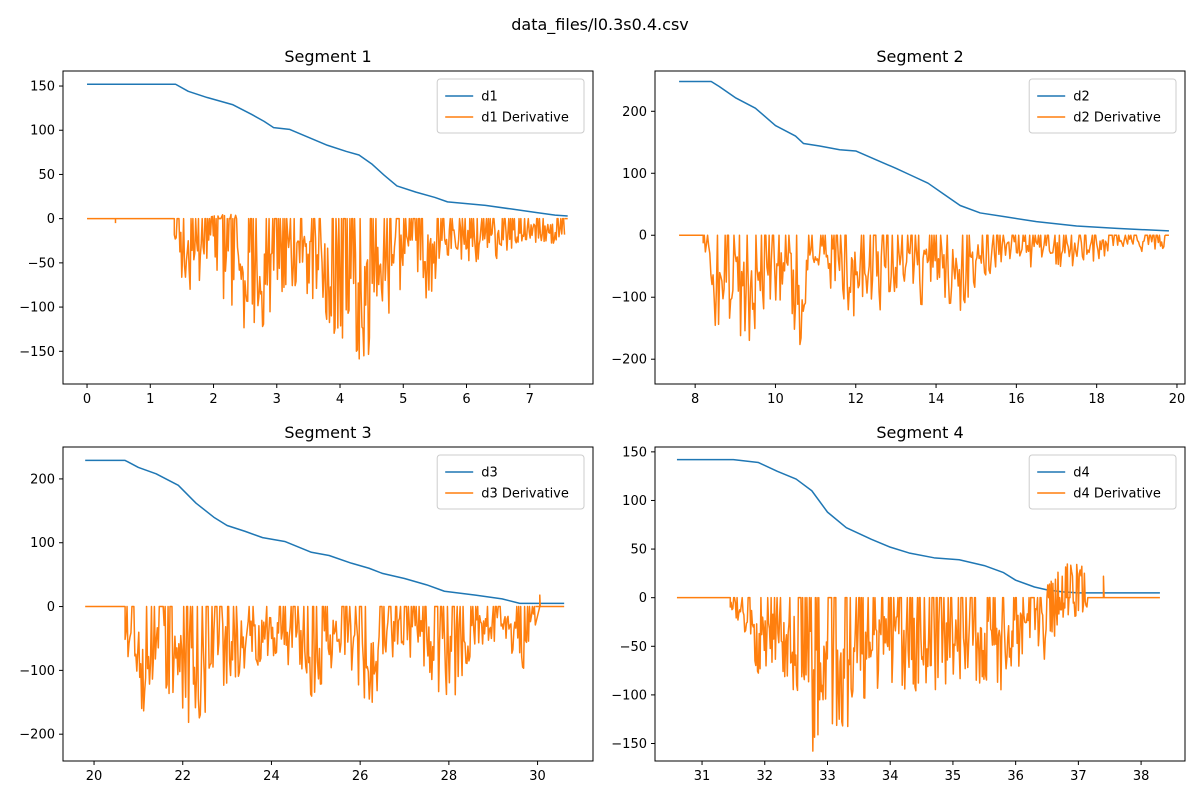  I want to click on x-tick-label: 32, so click(764, 776).